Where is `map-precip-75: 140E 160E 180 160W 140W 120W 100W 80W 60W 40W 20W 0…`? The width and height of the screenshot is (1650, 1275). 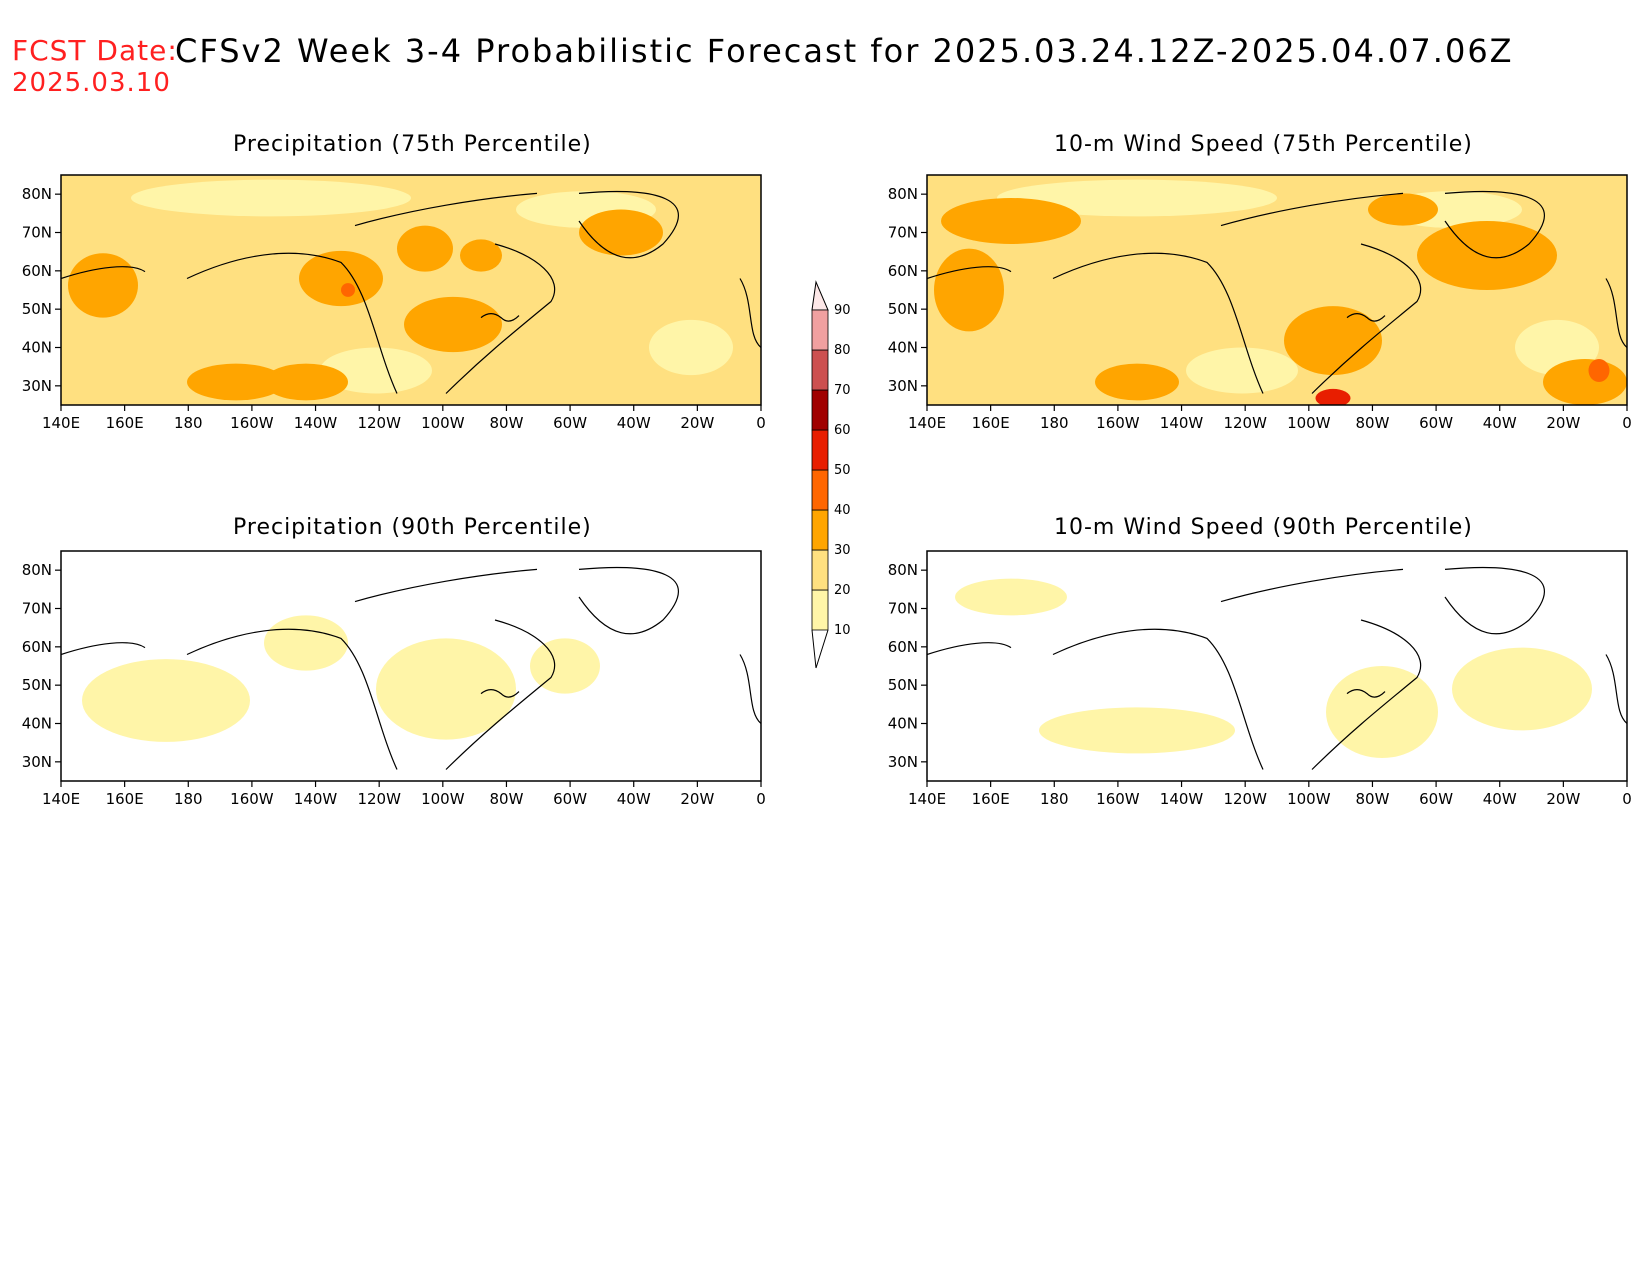 map-precip-75: 140E 160E 180 160W 140W 120W 100W 80W 60W 40W 20W 0… is located at coordinates (394, 303).